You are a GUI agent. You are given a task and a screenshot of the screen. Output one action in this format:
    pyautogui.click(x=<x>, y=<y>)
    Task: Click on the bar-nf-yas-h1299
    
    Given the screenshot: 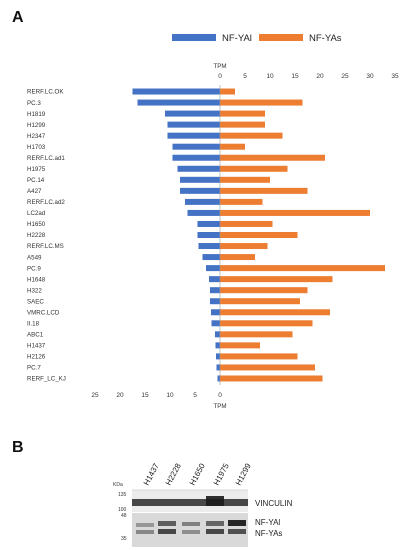 What is the action you would take?
    pyautogui.click(x=242, y=124)
    